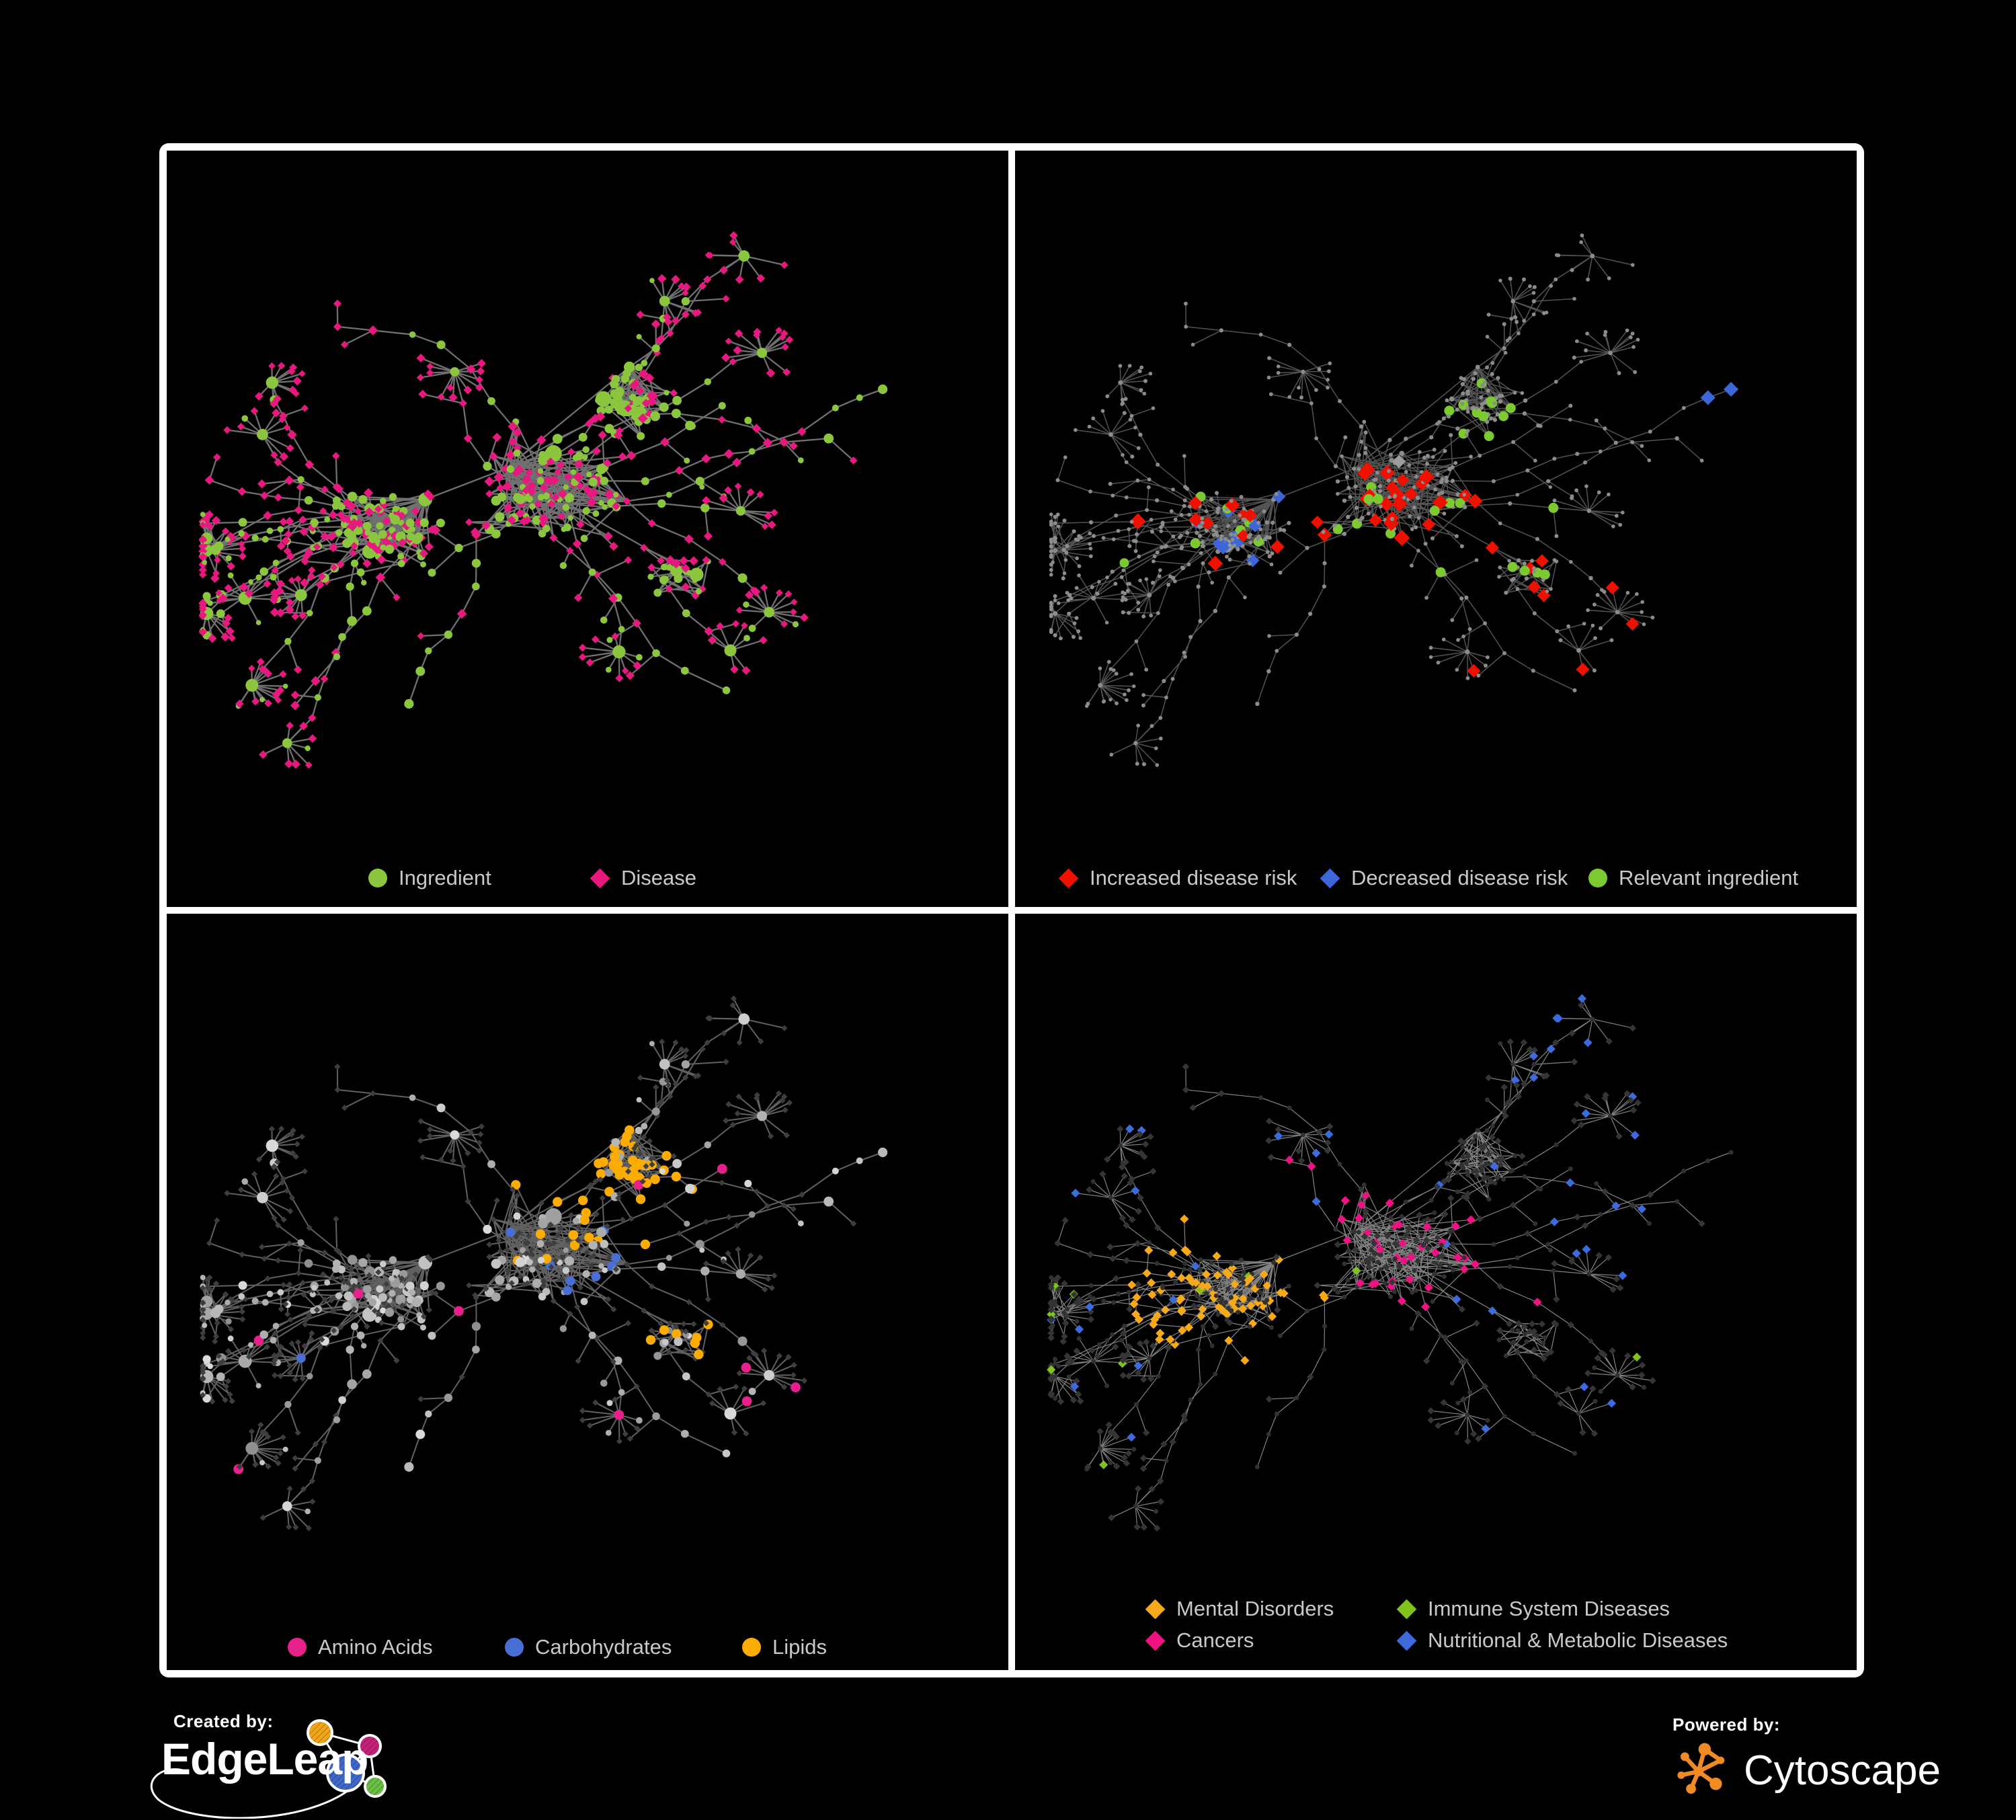 The image size is (2016, 1820). I want to click on legend-label: Increased disease risk, so click(1193, 877).